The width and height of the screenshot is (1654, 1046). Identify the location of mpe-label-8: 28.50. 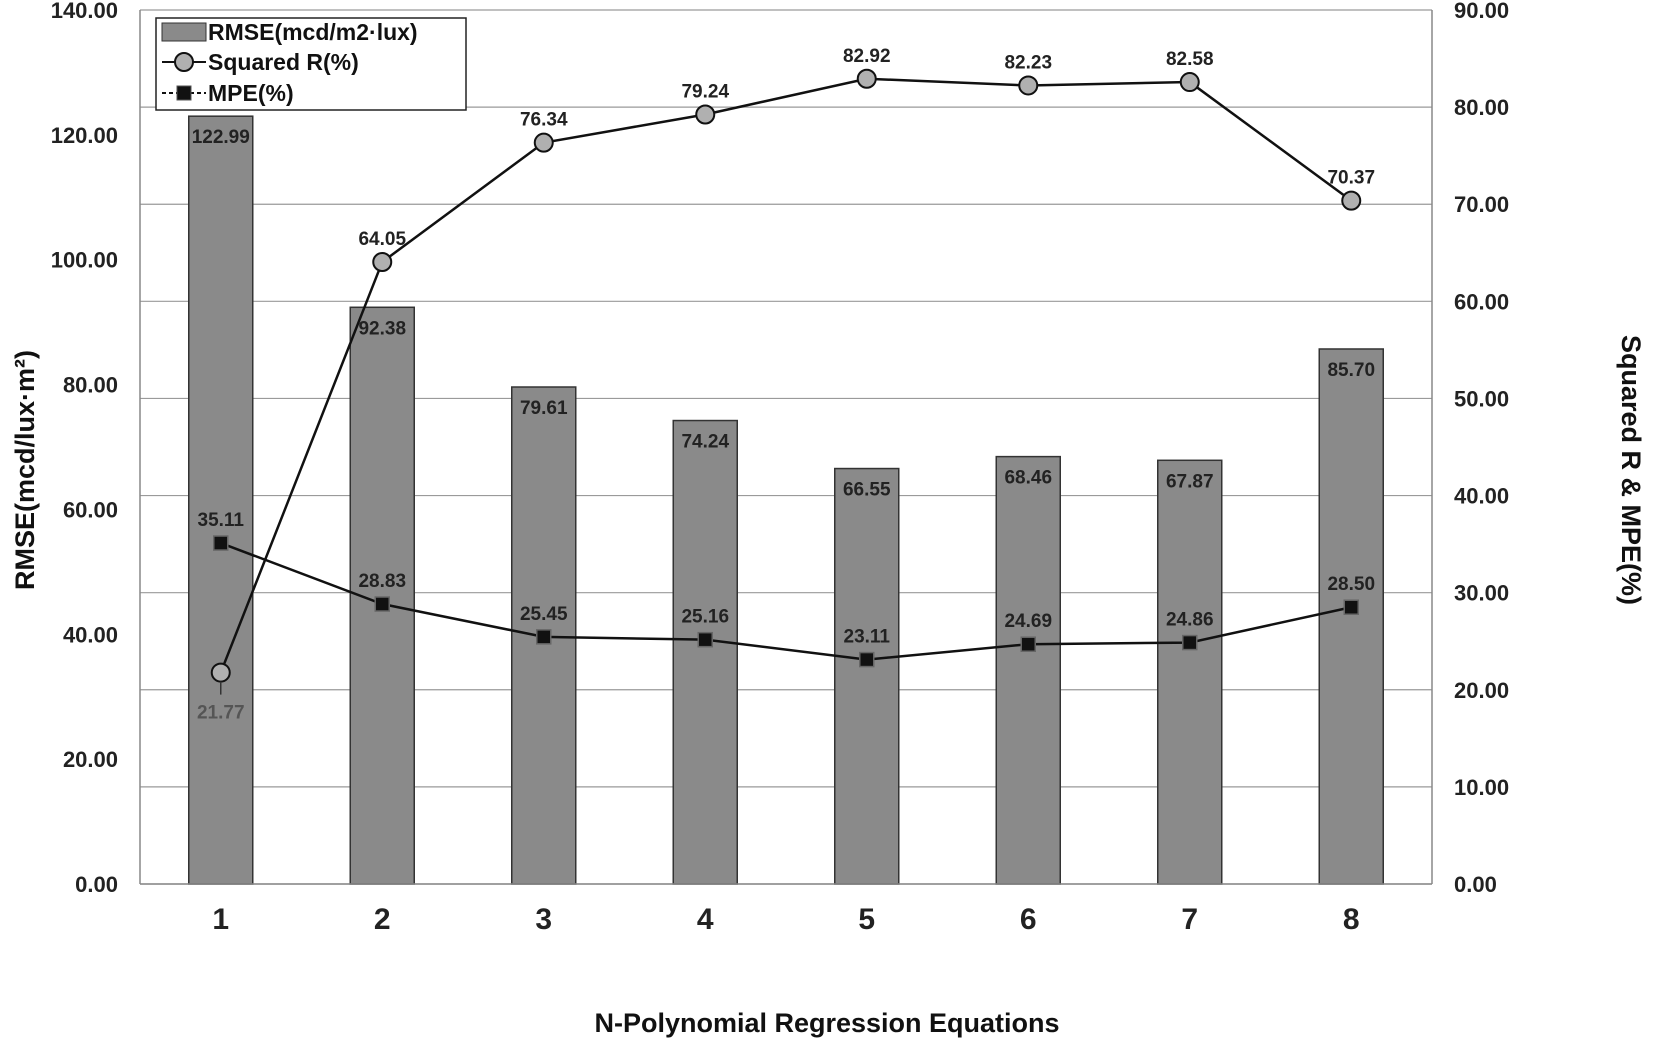
(1351, 584).